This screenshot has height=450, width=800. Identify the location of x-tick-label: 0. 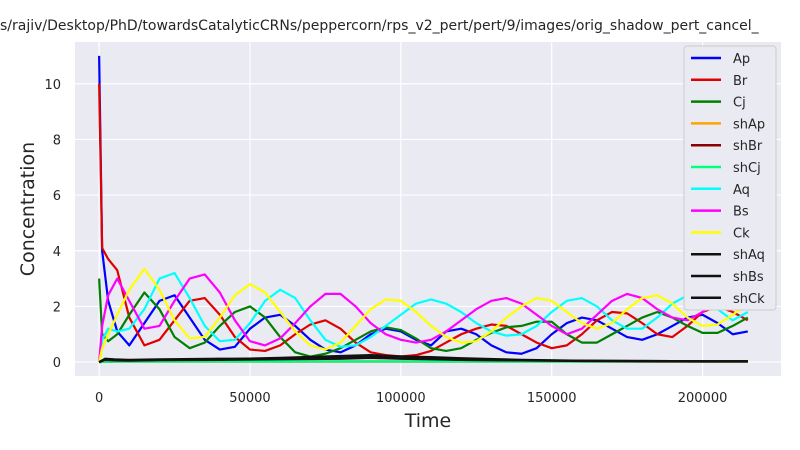
(99, 398).